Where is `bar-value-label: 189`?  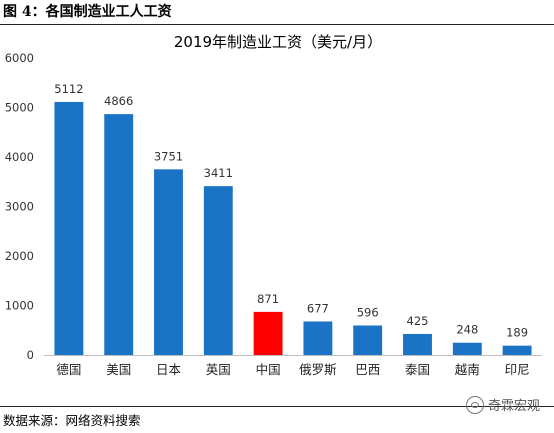
bar-value-label: 189 is located at coordinates (517, 333).